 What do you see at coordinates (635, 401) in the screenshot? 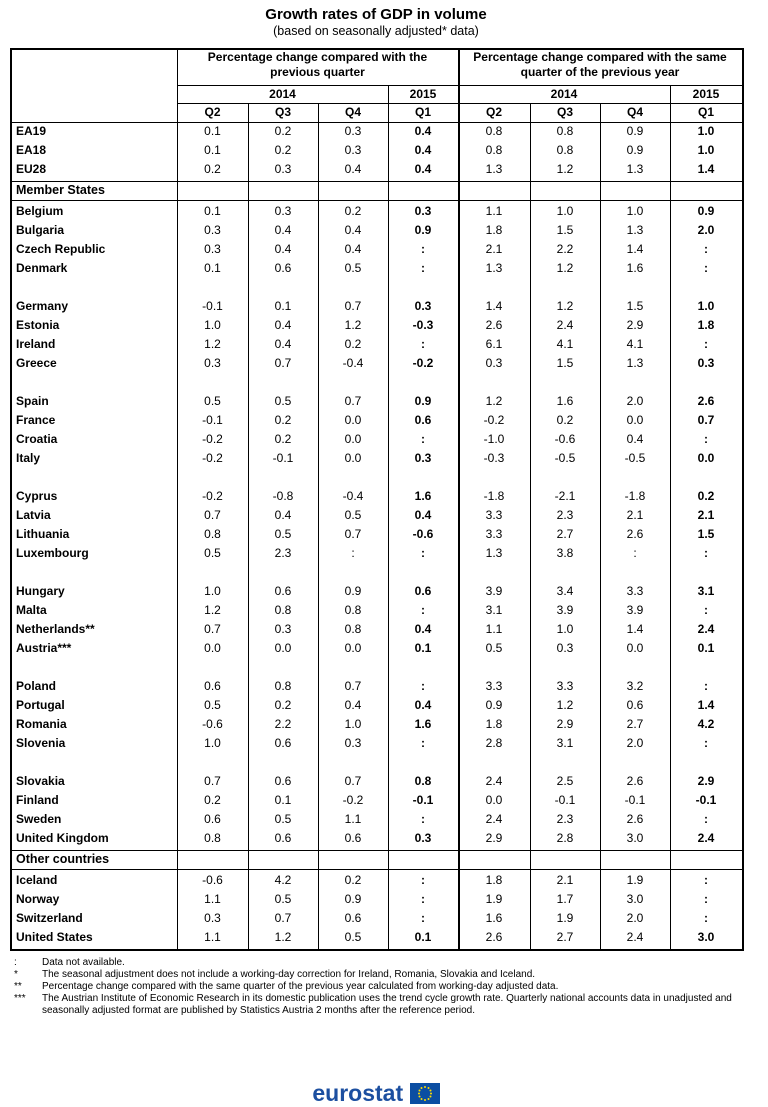
I see `cell-value: 2.0` at bounding box center [635, 401].